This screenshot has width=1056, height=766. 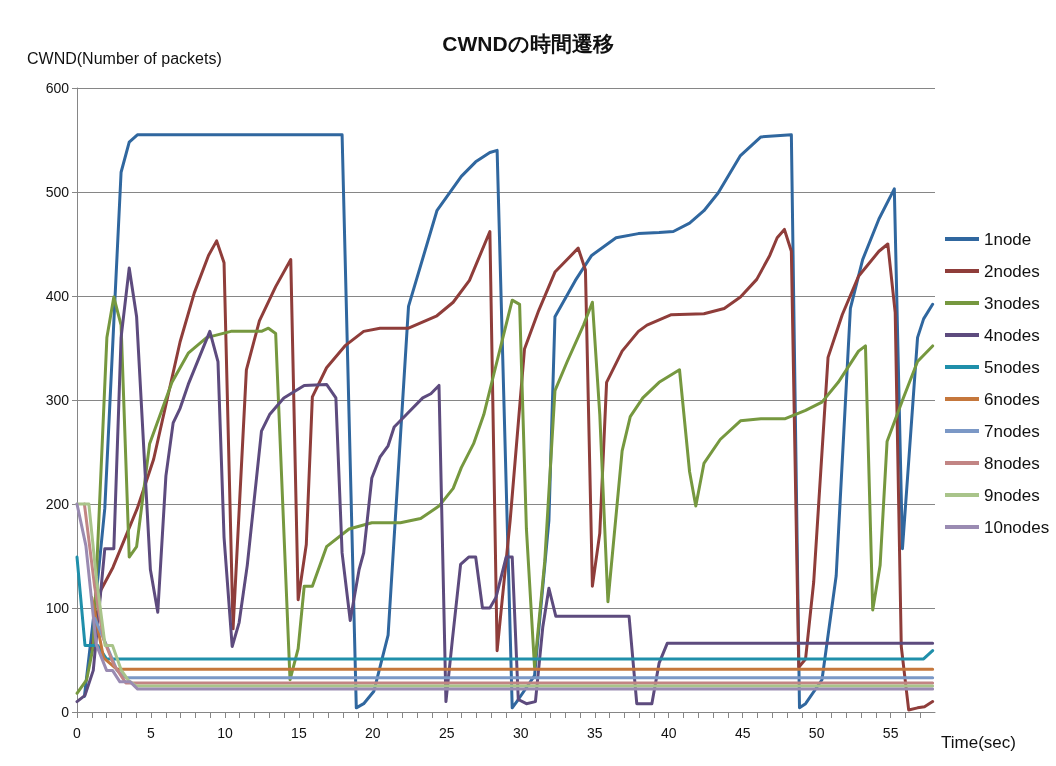 What do you see at coordinates (594, 733) in the screenshot?
I see `x-tick-label: 35` at bounding box center [594, 733].